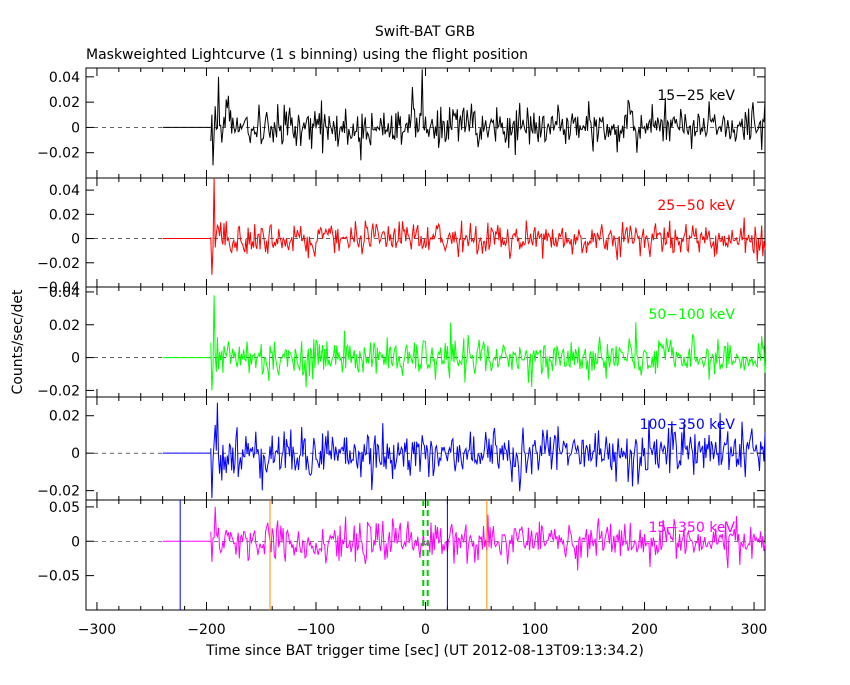  I want to click on panel-frame-15-350-kev, so click(425, 555).